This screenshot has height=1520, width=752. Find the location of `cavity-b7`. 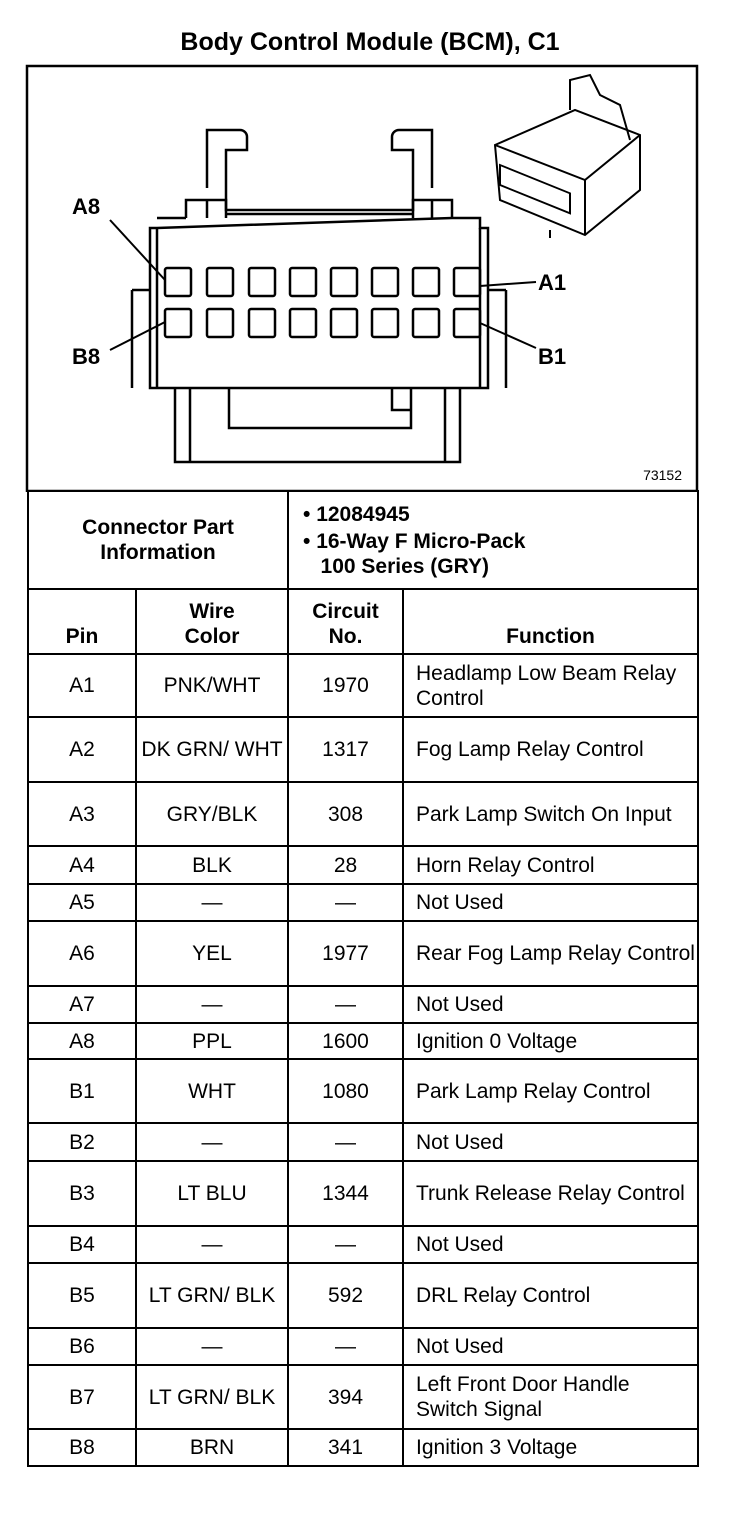

cavity-b7 is located at coordinates (220, 323).